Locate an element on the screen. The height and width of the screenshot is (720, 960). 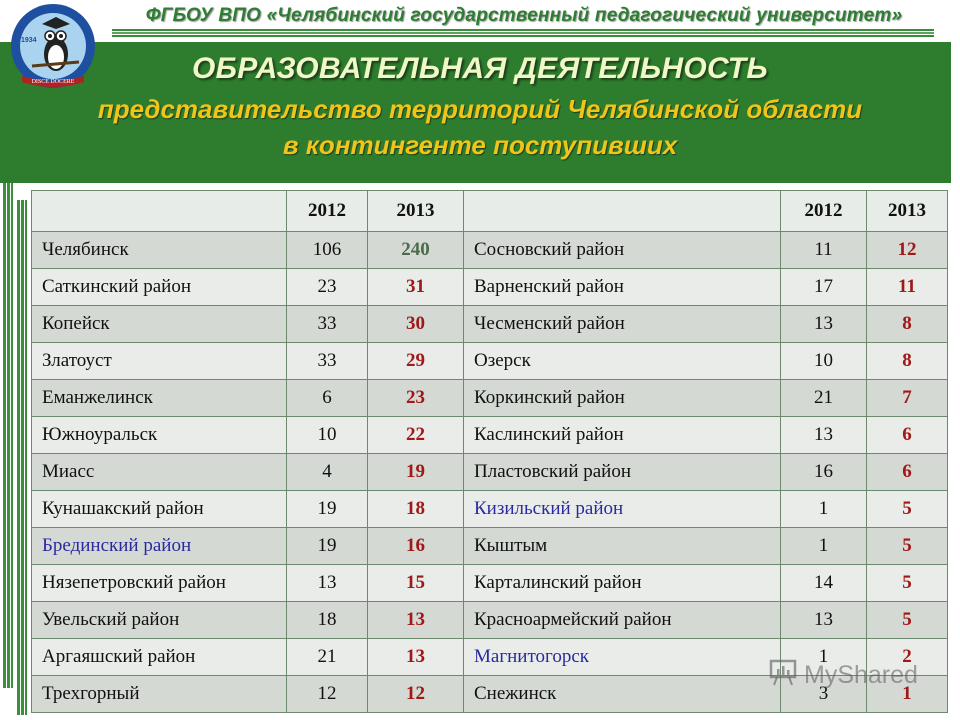
table-row: Трехгорный 12 12 Снежинск 3 1 is located at coordinates (489, 694).